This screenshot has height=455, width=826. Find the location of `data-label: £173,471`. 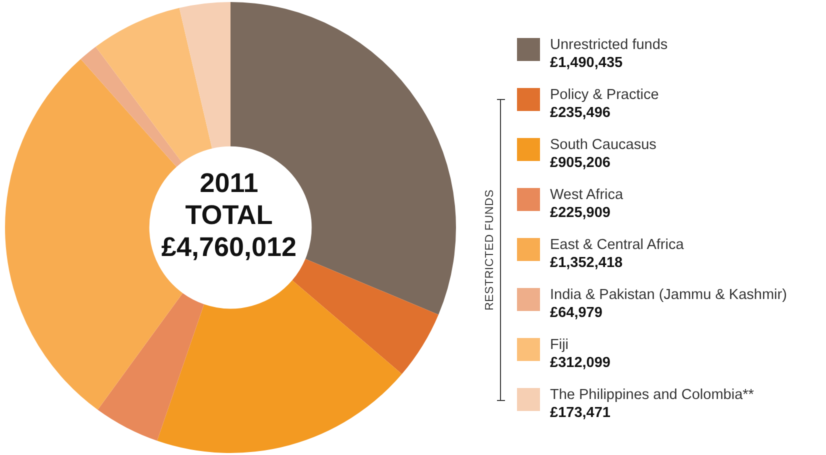

data-label: £173,471 is located at coordinates (581, 413).